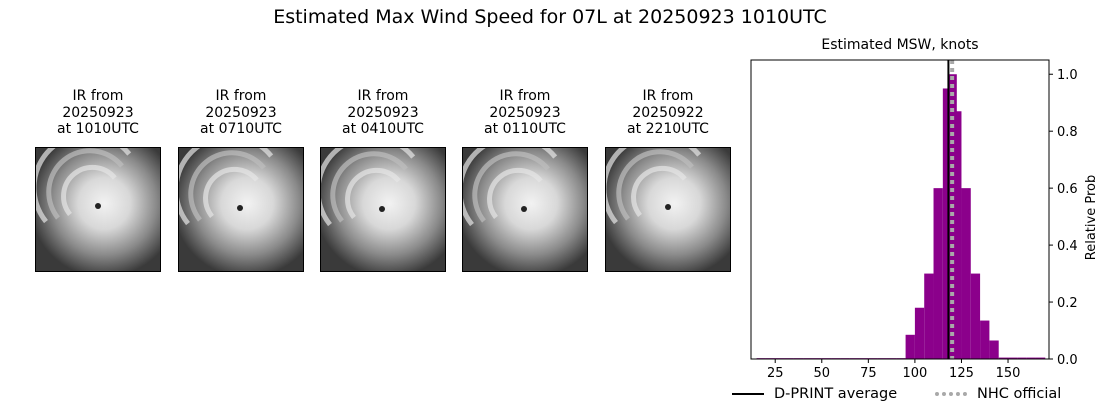 Image resolution: width=1100 pixels, height=409 pixels. I want to click on ir-caption: IR from 20250923 at 0110UTC, so click(525, 112).